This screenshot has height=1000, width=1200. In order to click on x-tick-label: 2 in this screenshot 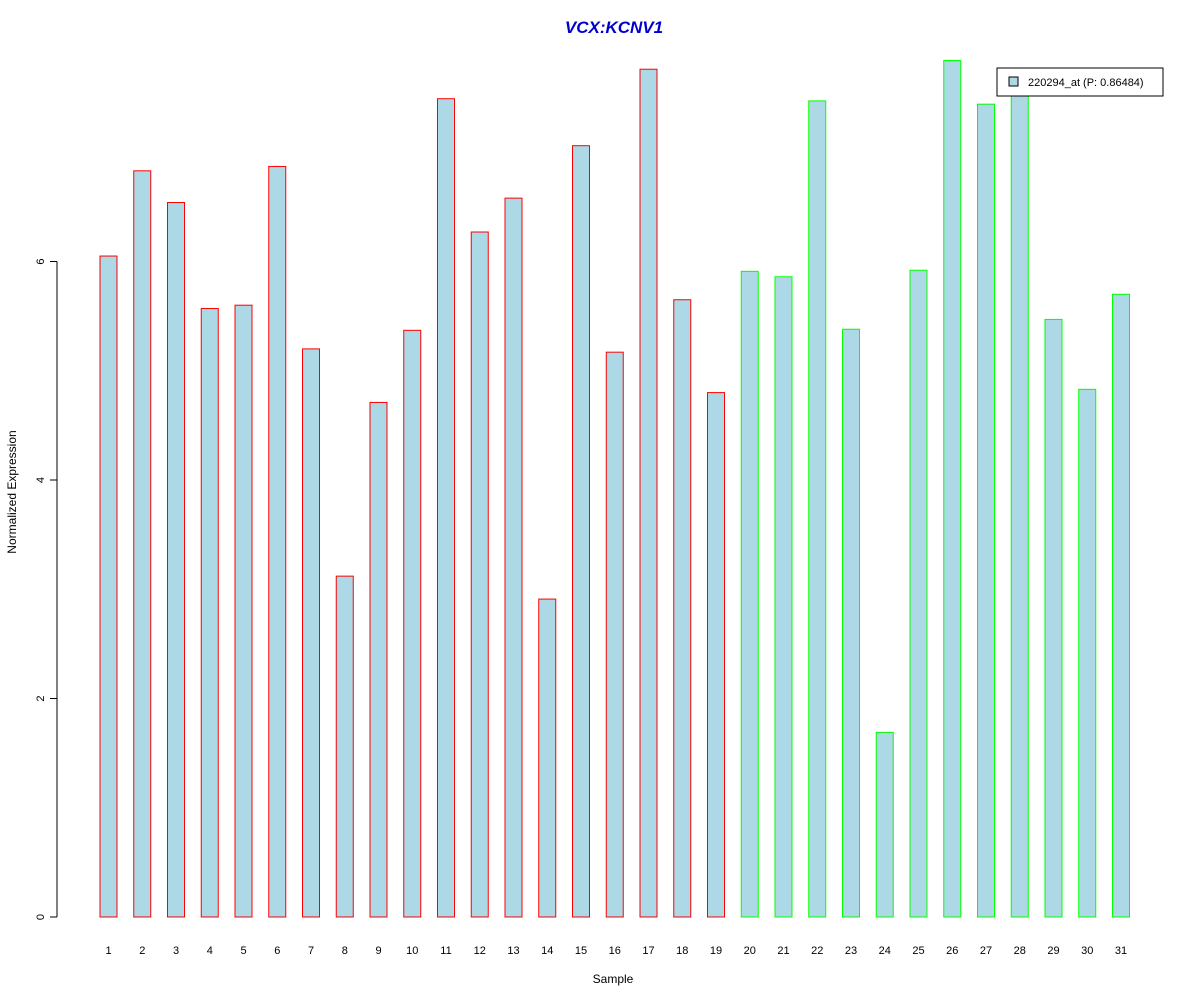, I will do `click(142, 951)`.